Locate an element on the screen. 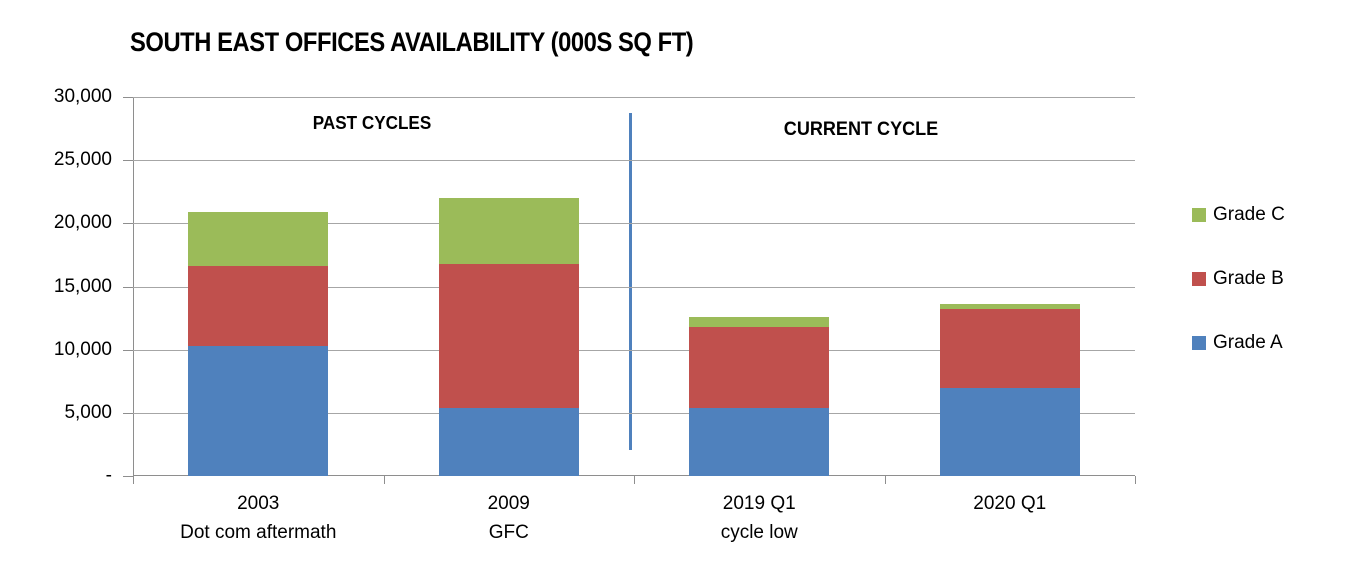 Image resolution: width=1353 pixels, height=564 pixels. bar-2003-grade-b is located at coordinates (258, 306).